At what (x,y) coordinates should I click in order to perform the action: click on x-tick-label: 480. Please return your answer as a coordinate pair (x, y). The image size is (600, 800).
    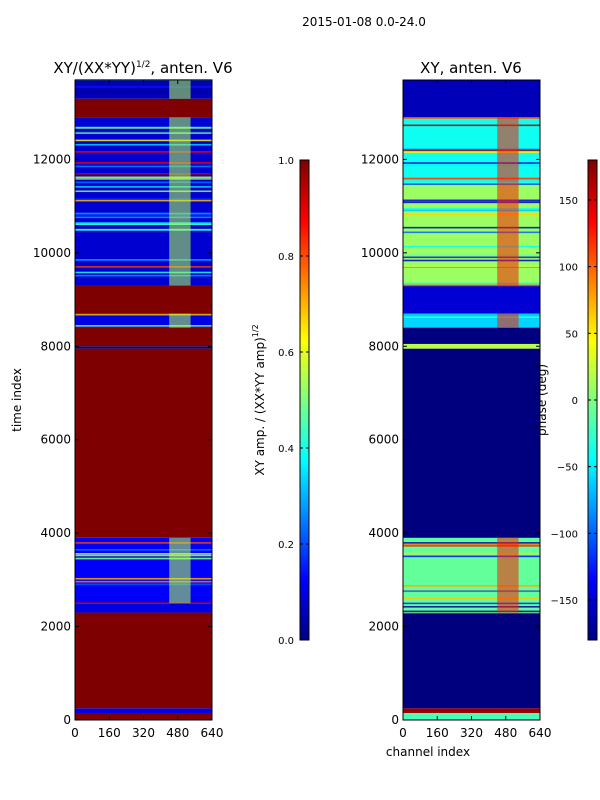
    Looking at the image, I should click on (505, 733).